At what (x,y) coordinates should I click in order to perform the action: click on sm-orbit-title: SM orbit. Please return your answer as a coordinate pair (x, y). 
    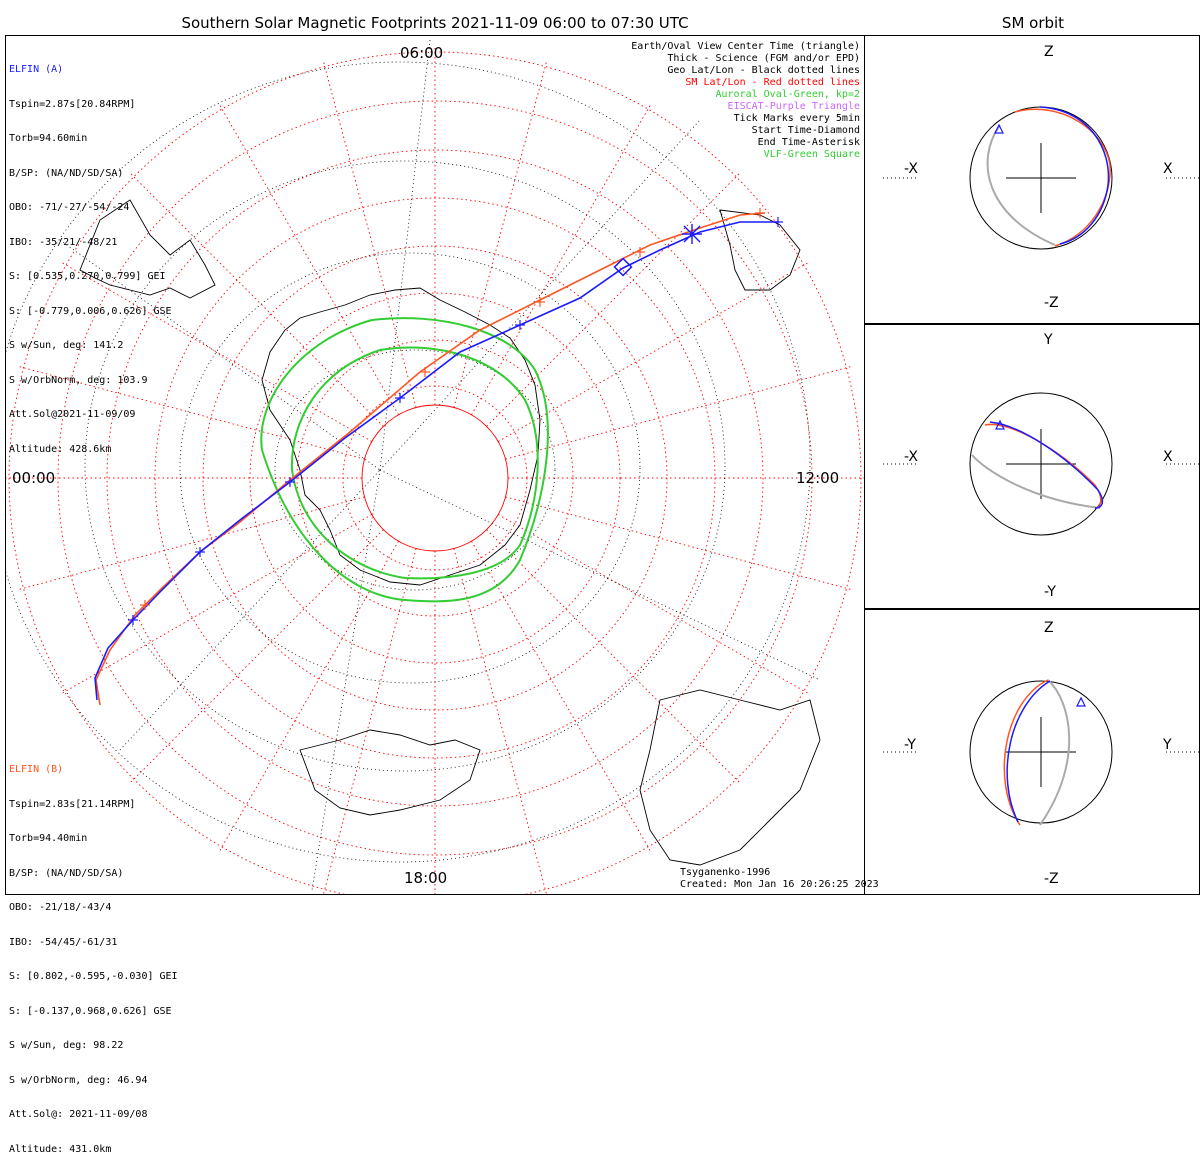
    Looking at the image, I should click on (1033, 23).